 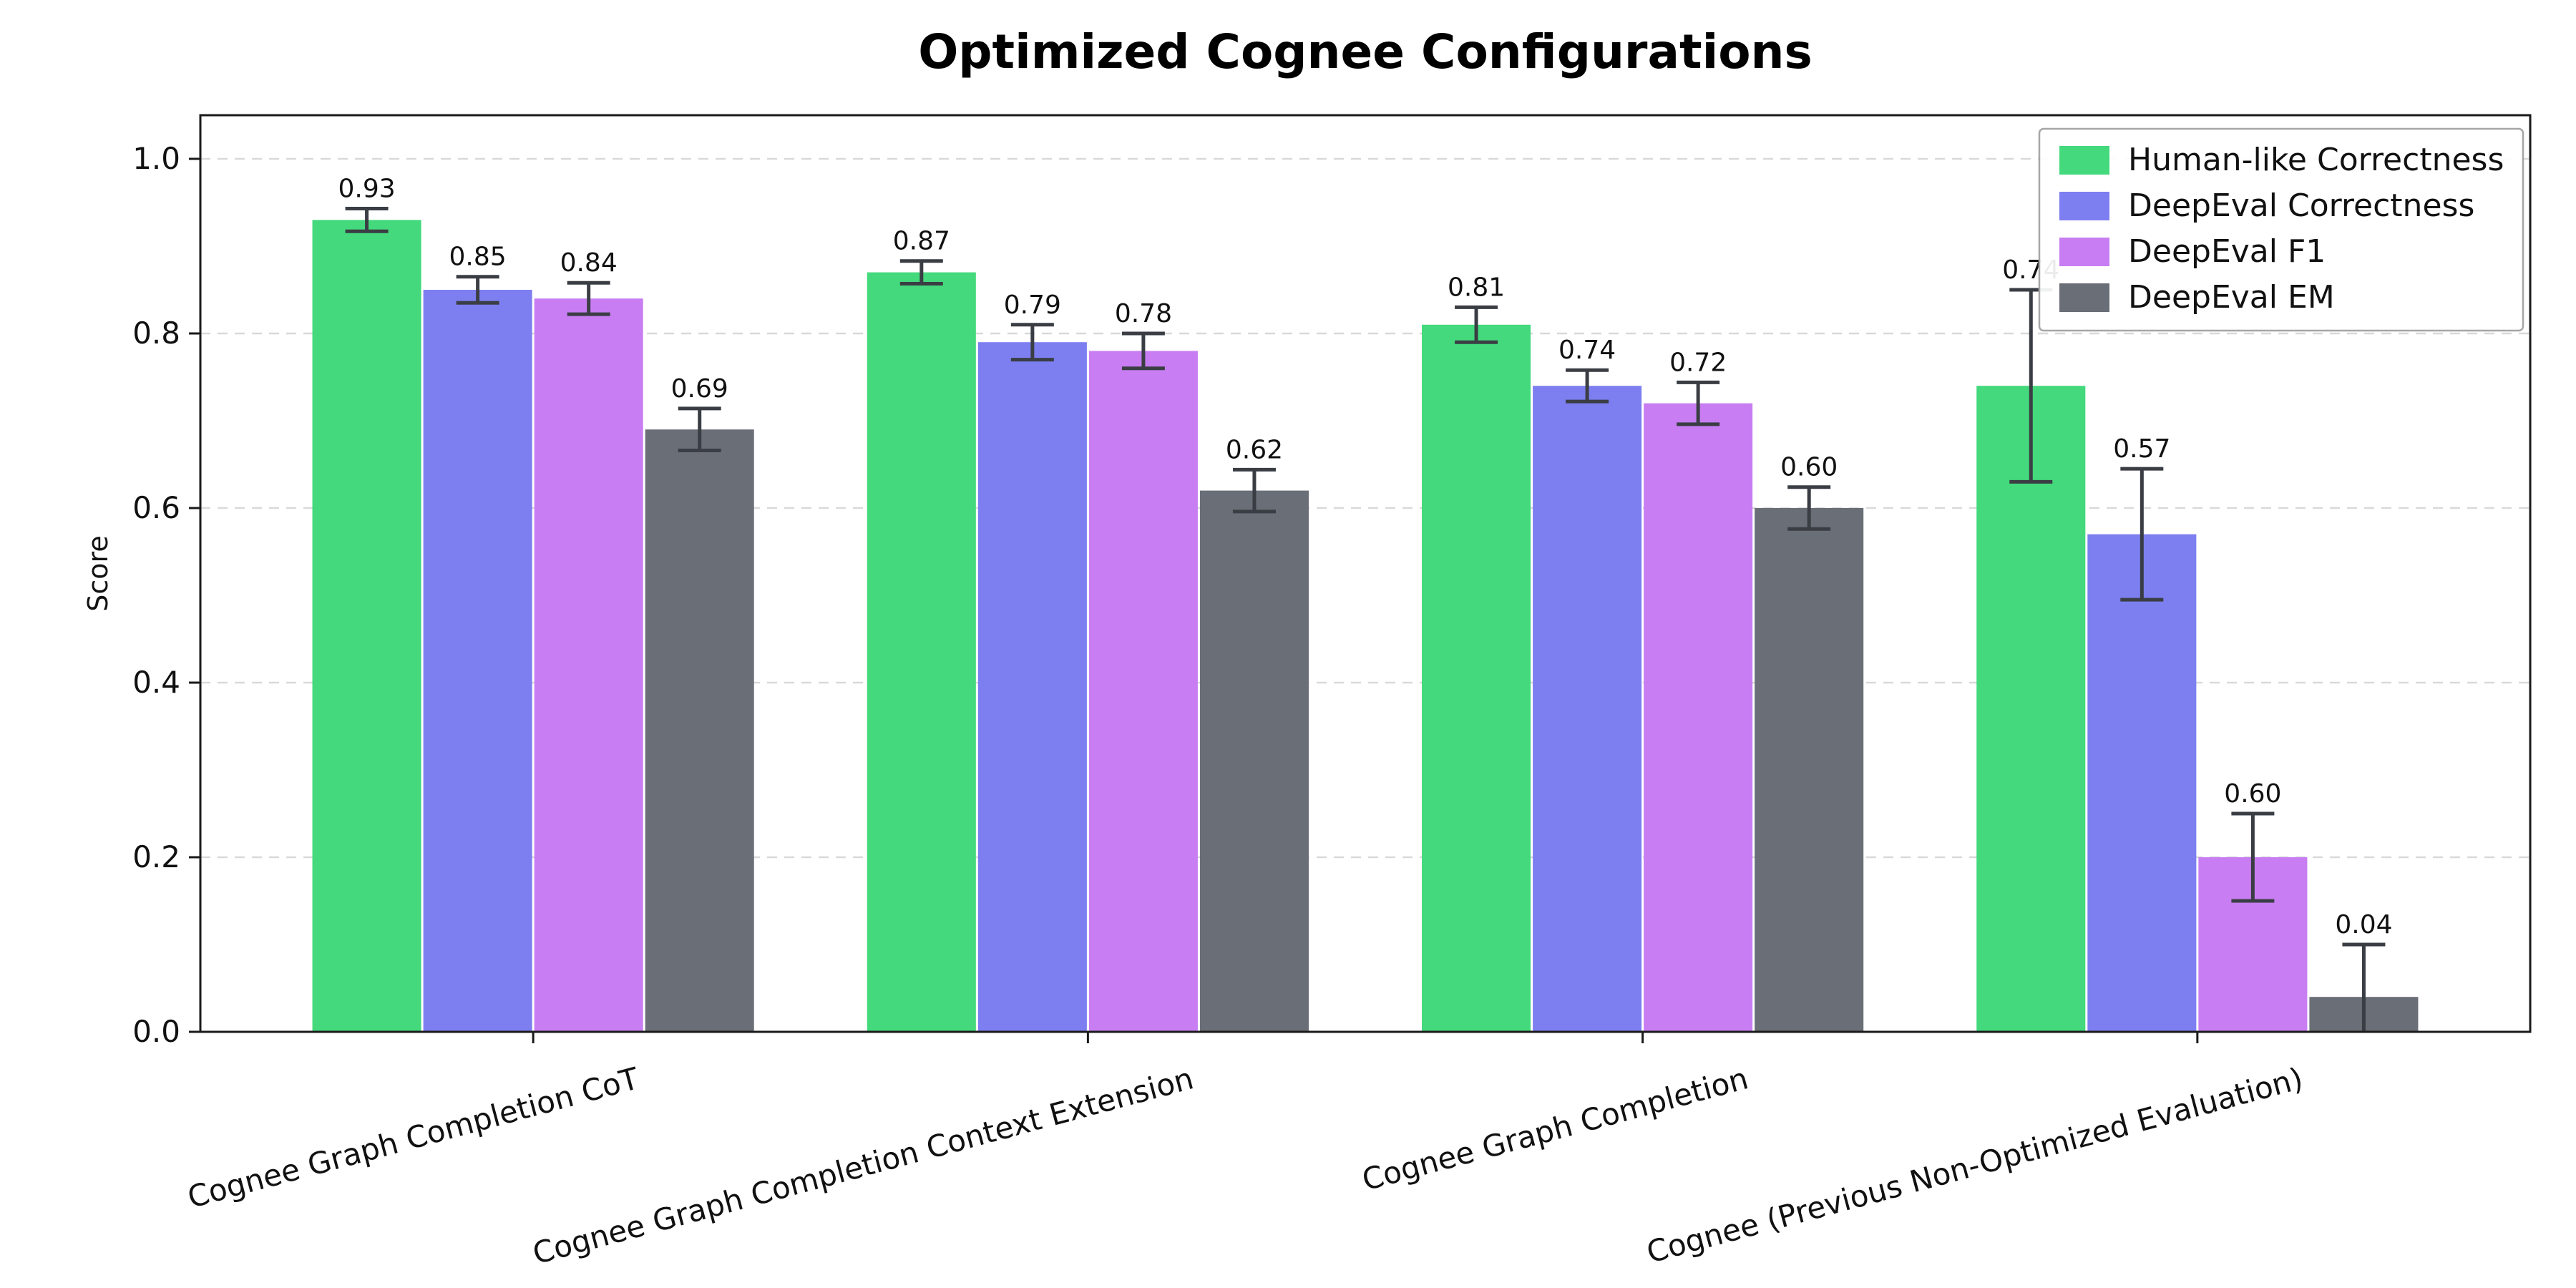 I want to click on y-tick-label: 0.2, so click(x=156, y=856).